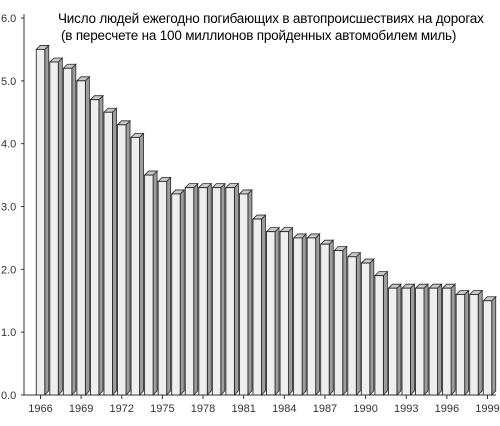  Describe the element at coordinates (8, 82) in the screenshot. I see `y-tick-label: 5.0` at that location.